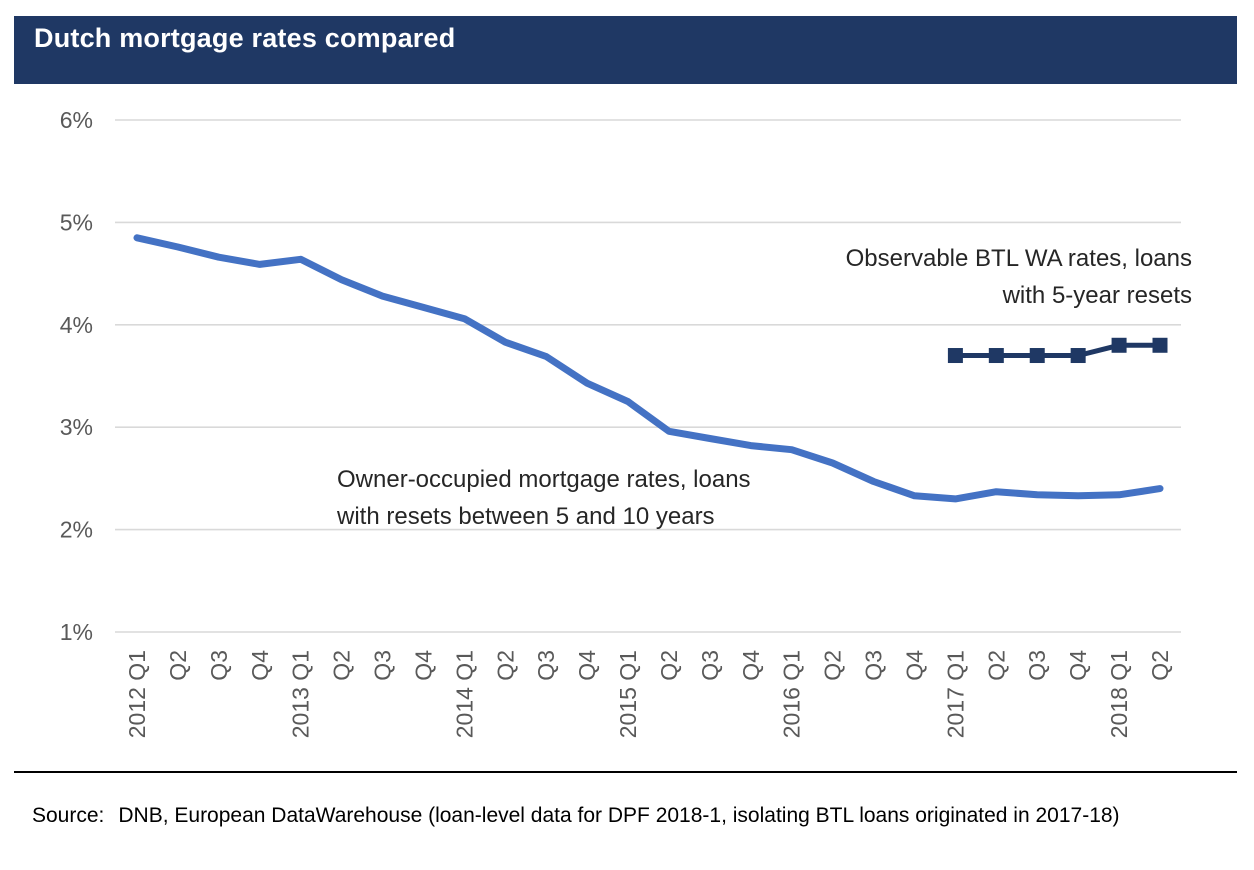 The width and height of the screenshot is (1254, 870). What do you see at coordinates (76, 632) in the screenshot?
I see `y-axis-tick-label: 1%` at bounding box center [76, 632].